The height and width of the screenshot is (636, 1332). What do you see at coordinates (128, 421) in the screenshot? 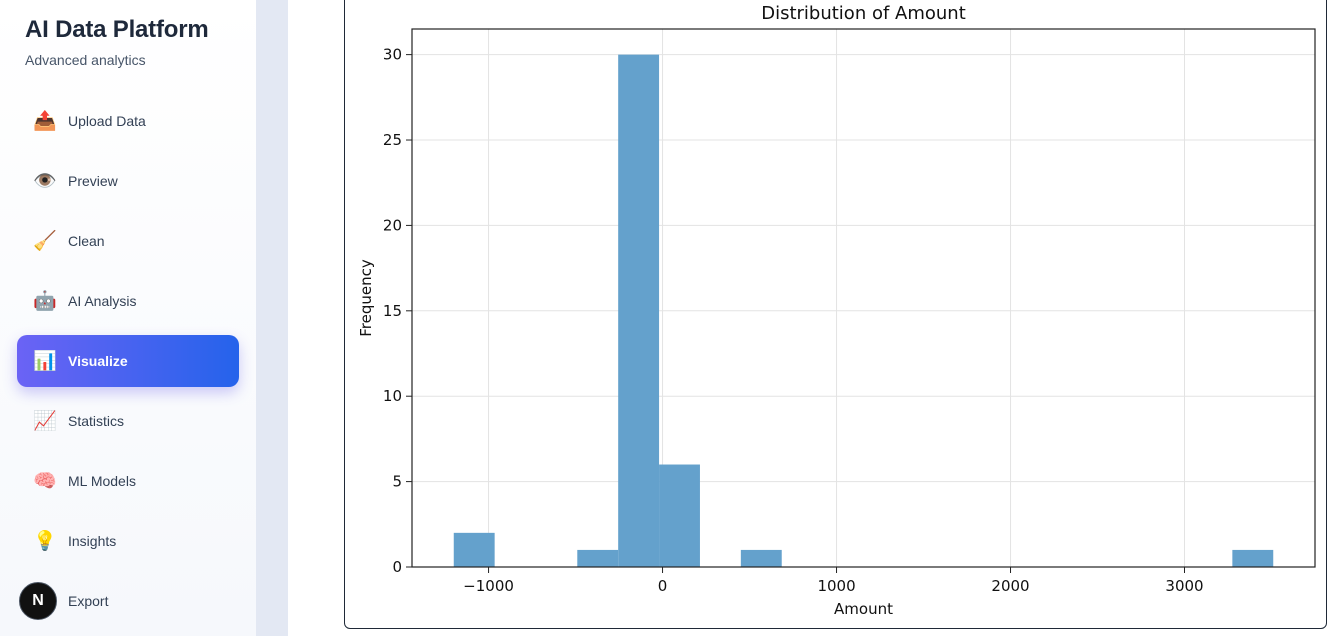
I see `sidebar-item-statistics: 📈 Statistics` at bounding box center [128, 421].